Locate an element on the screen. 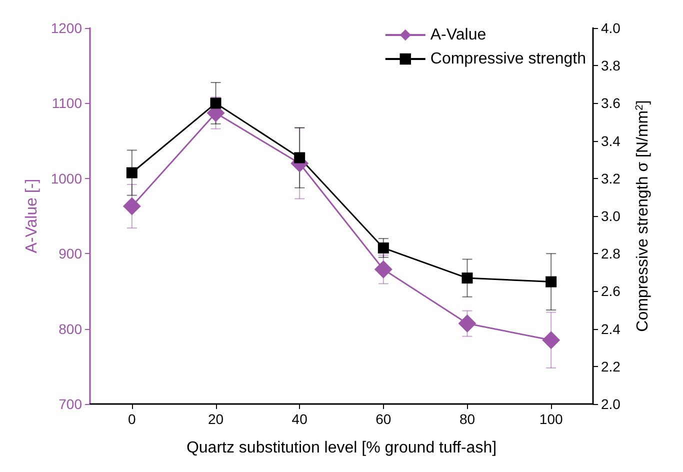 Image resolution: width=683 pixels, height=472 pixels. x-tick-label: 60 is located at coordinates (384, 419).